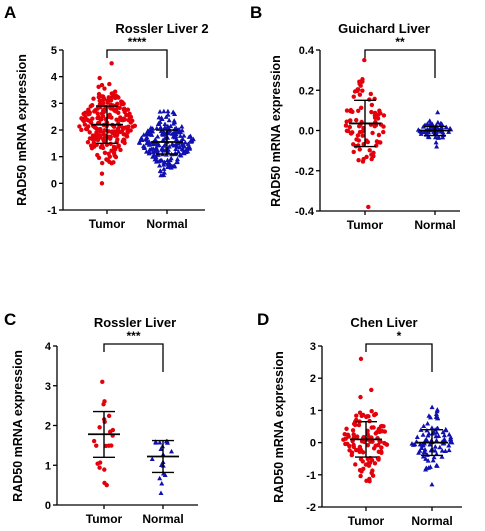 Image resolution: width=485 pixels, height=531 pixels. What do you see at coordinates (161, 28) in the screenshot?
I see `panel-title: Rossler Liver 2` at bounding box center [161, 28].